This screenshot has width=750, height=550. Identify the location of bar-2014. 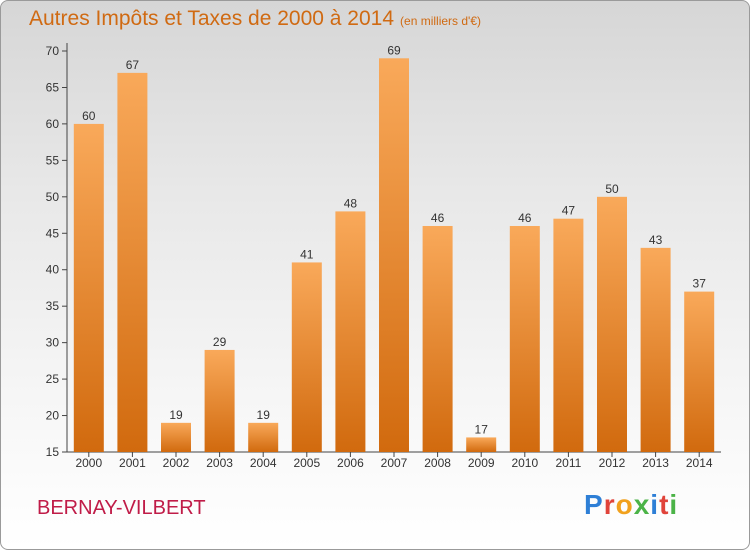
(699, 371).